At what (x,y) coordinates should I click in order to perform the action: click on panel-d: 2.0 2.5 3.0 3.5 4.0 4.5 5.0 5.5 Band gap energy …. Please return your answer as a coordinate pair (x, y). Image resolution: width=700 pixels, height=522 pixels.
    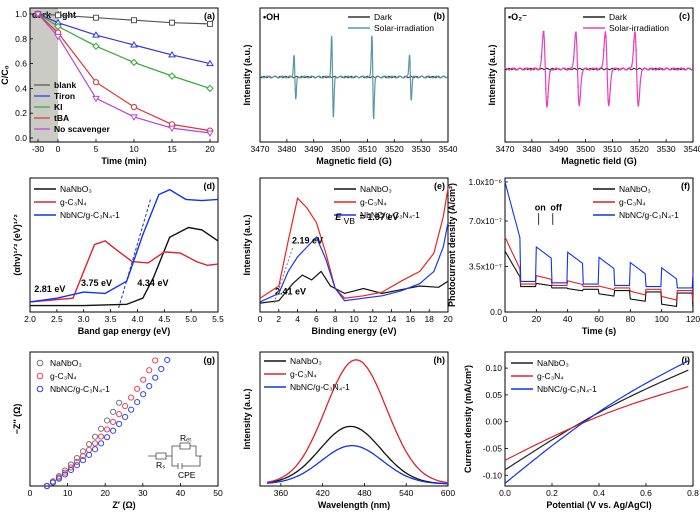
    Looking at the image, I should click on (118, 256).